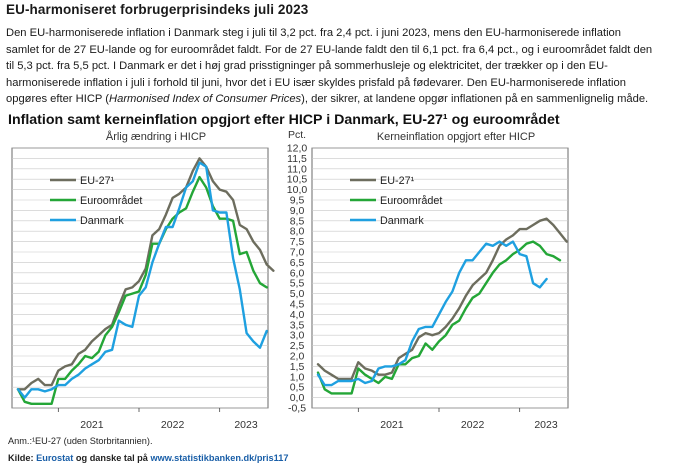  Describe the element at coordinates (297, 315) in the screenshot. I see `y-tick-label: 4,0` at that location.